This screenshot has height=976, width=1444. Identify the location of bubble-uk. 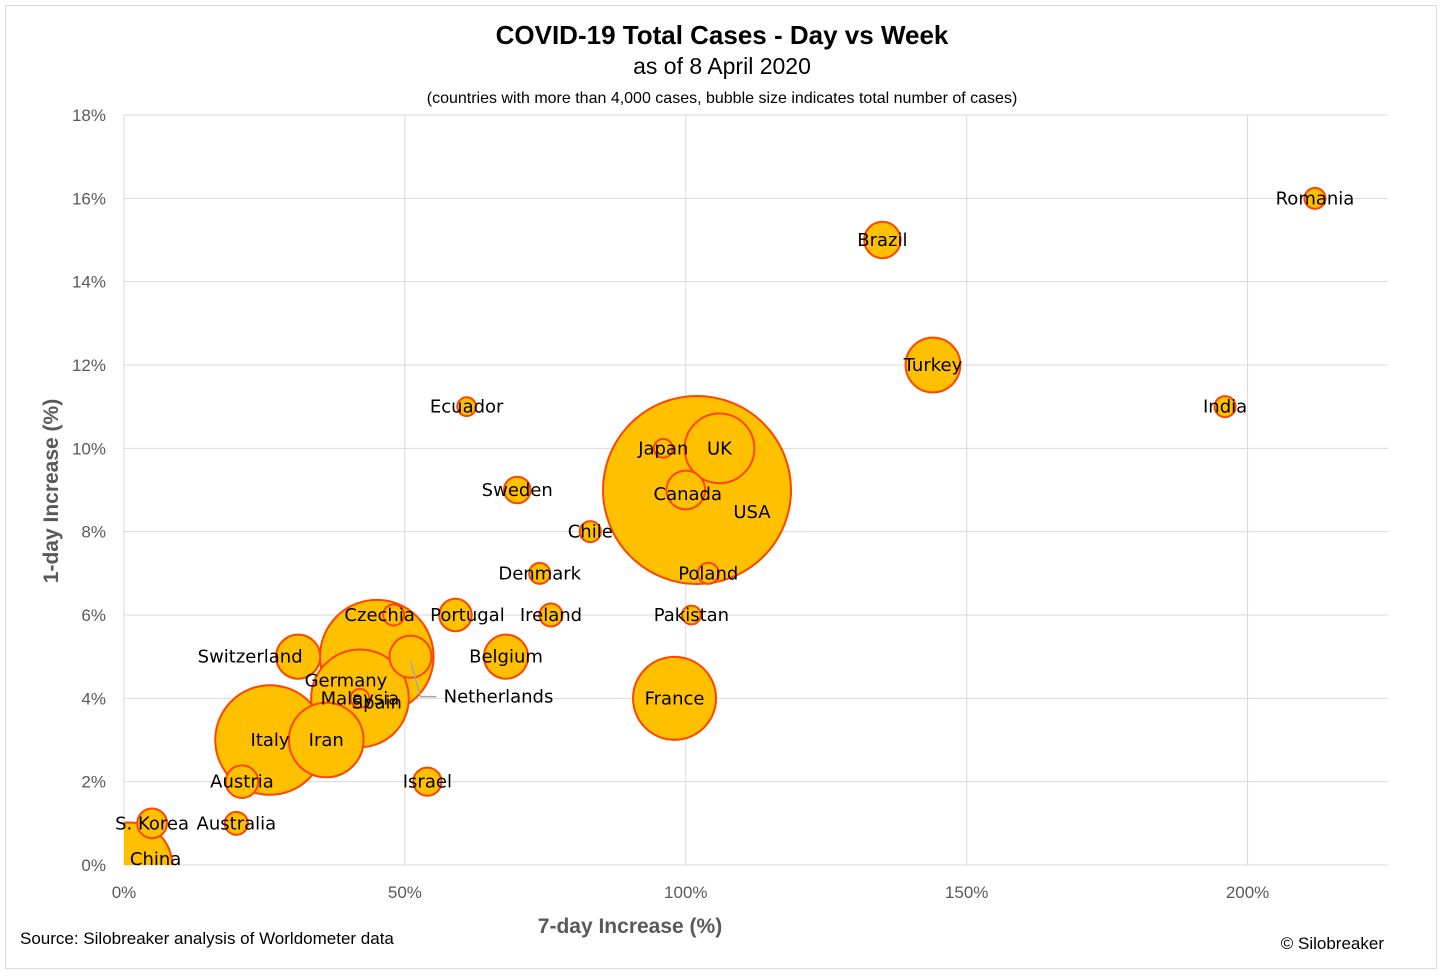
(719, 448).